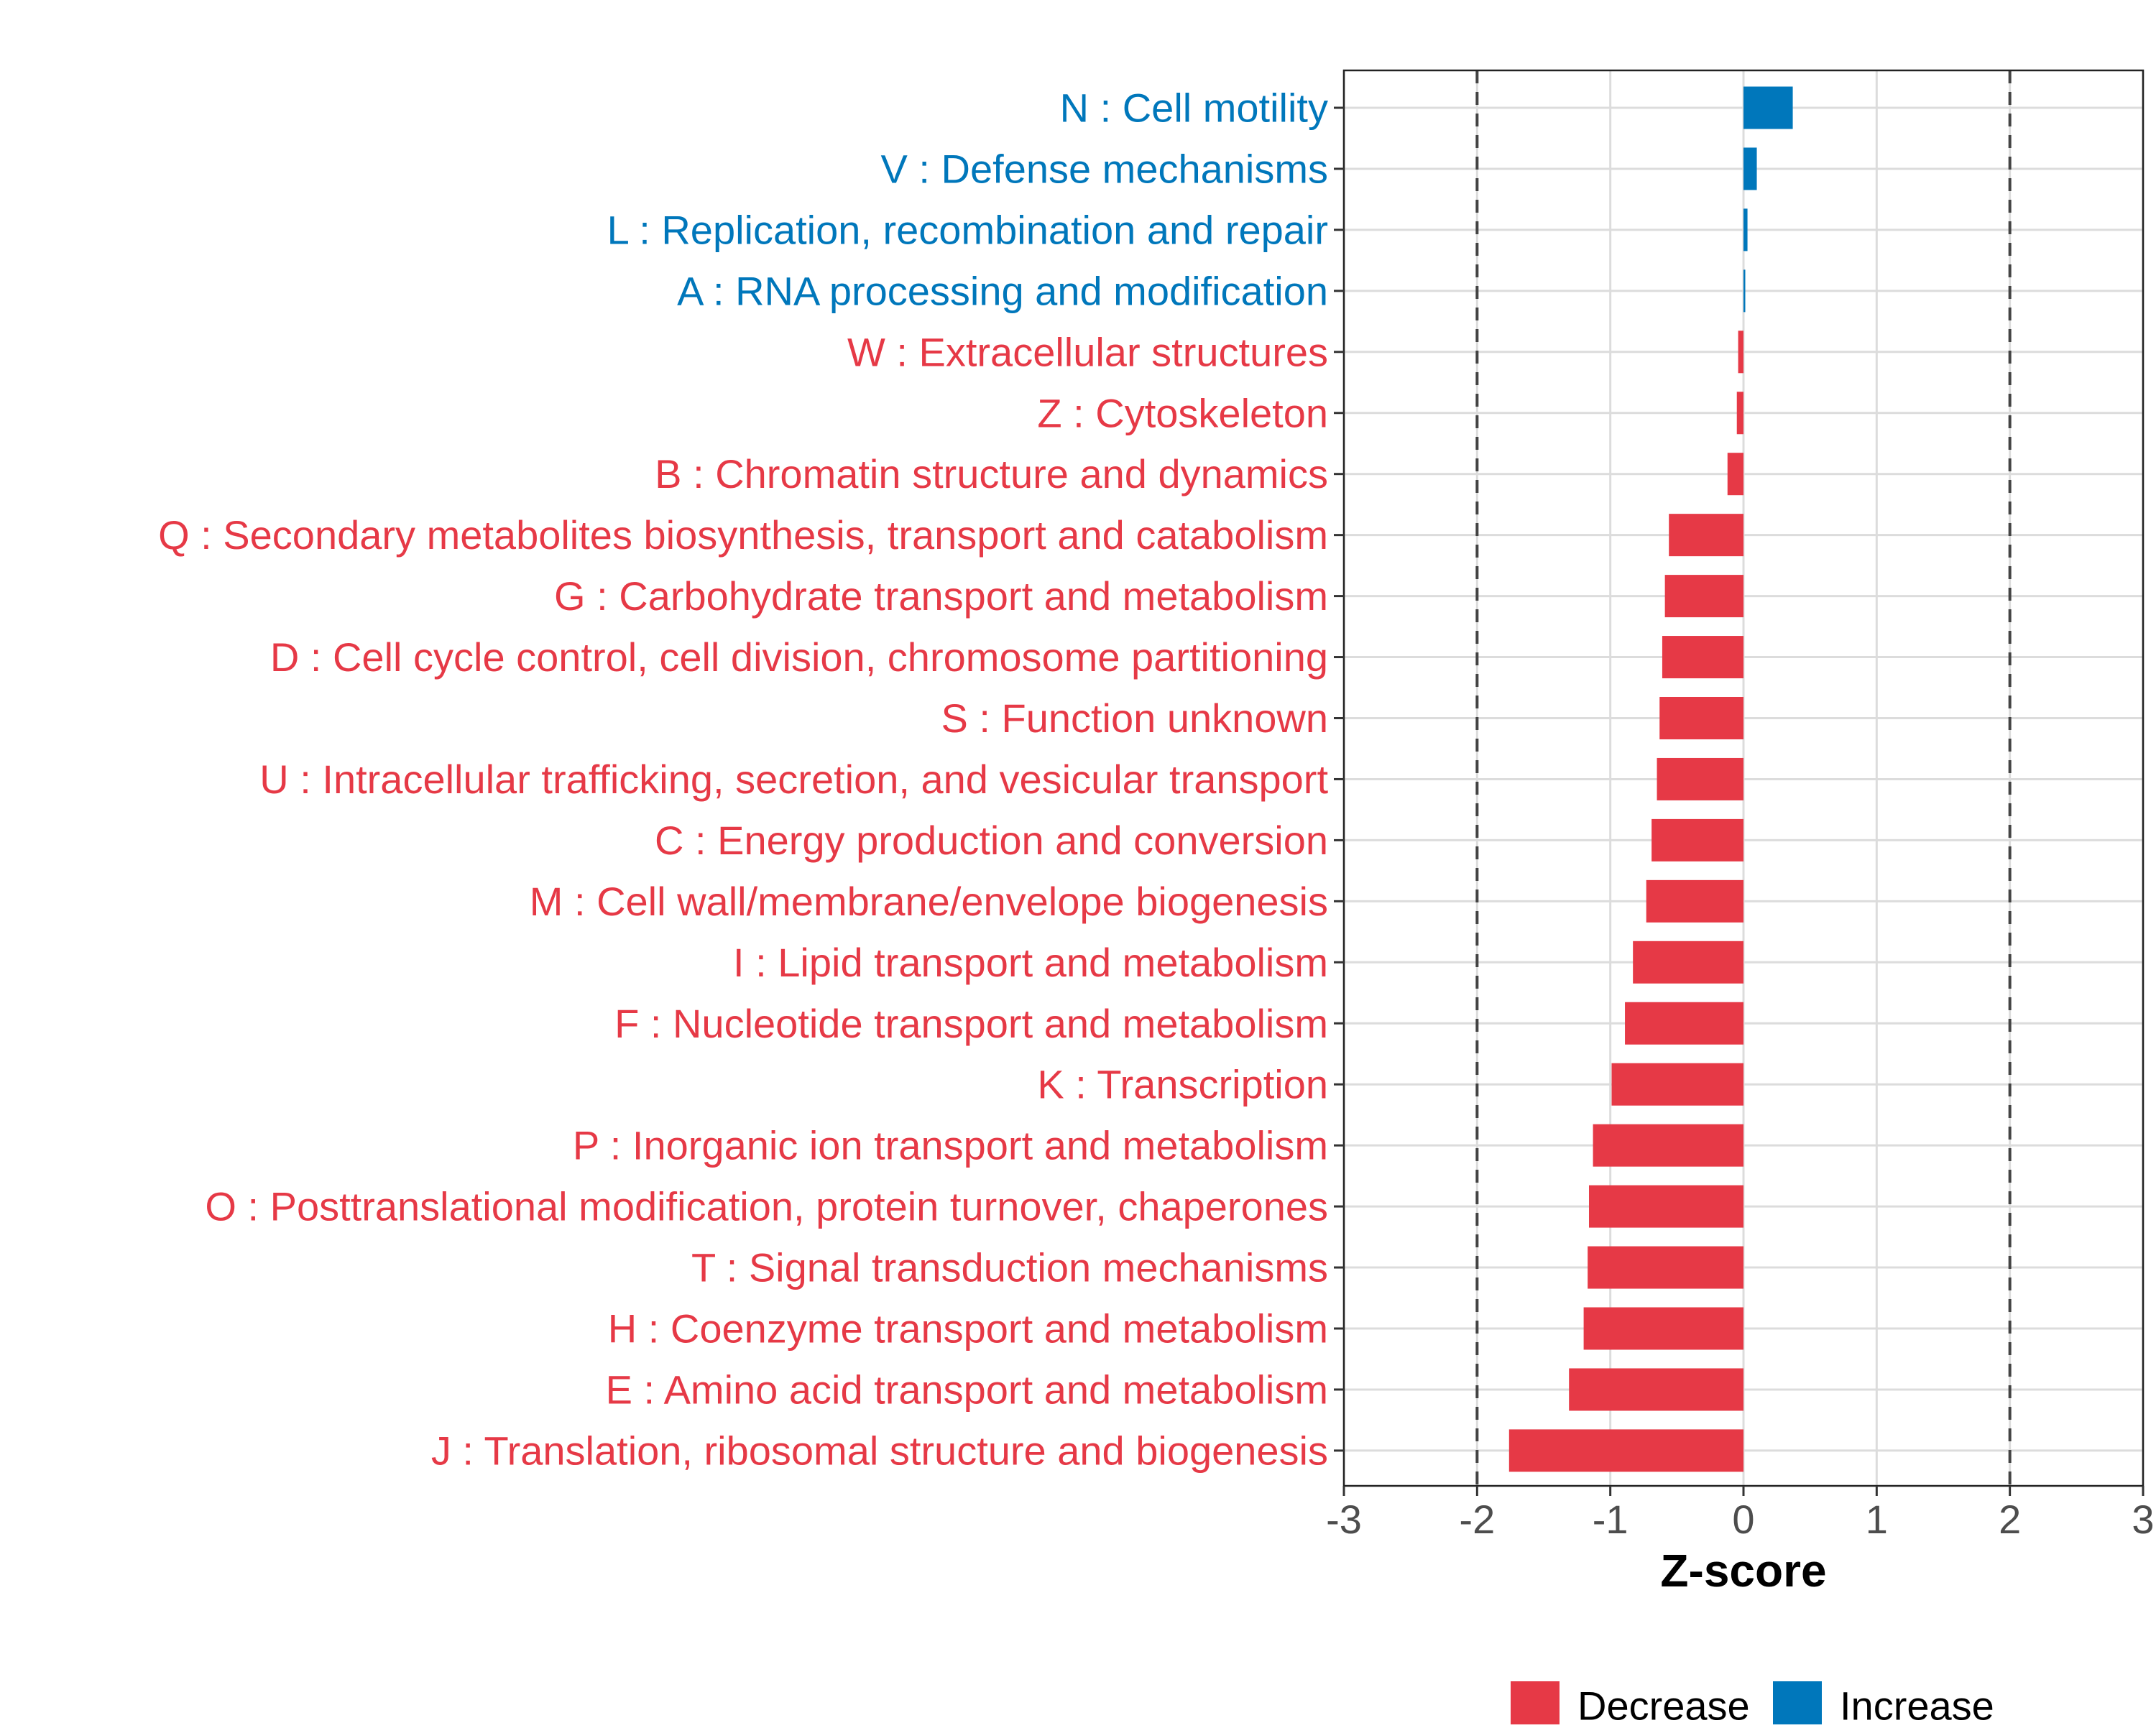  I want to click on y-tick-label: B : Chromatin structure and dynamics, so click(991, 473).